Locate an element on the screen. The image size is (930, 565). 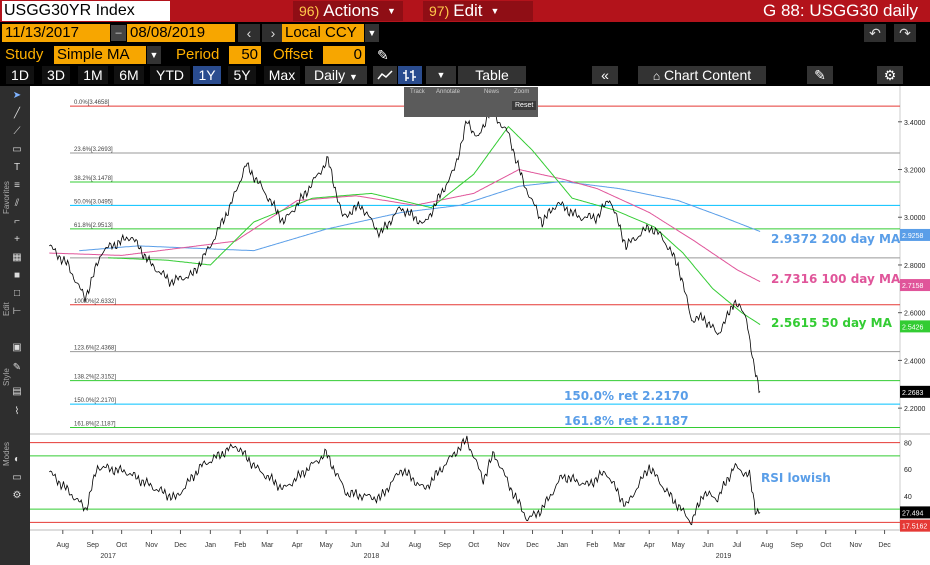
rsi-badge-label: 27.494 is located at coordinates (913, 513).